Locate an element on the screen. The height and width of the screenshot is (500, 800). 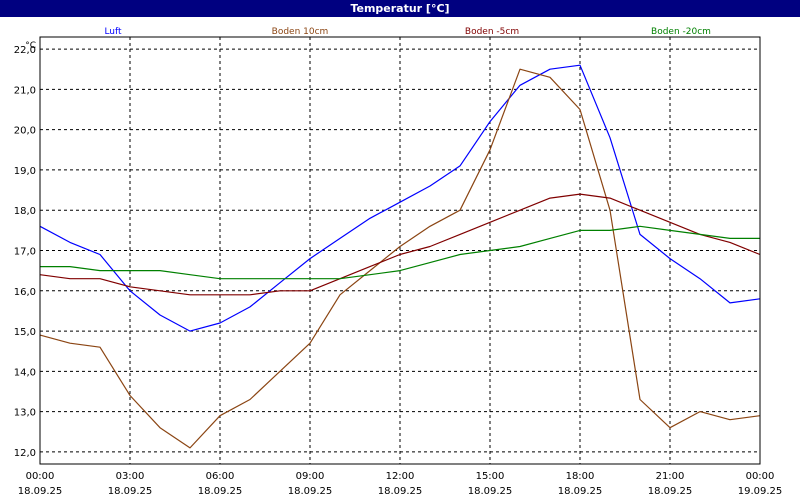
legend-entry: Boden -20cm is located at coordinates (681, 32).